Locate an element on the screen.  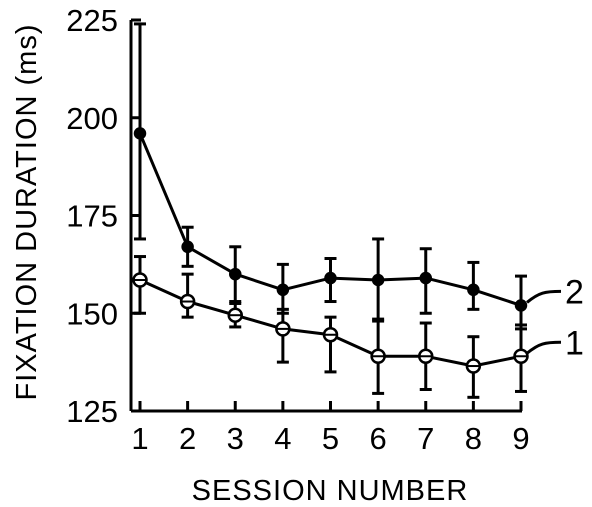
y-ticks: 125 150 175 200 225 is located at coordinates (103, 216).